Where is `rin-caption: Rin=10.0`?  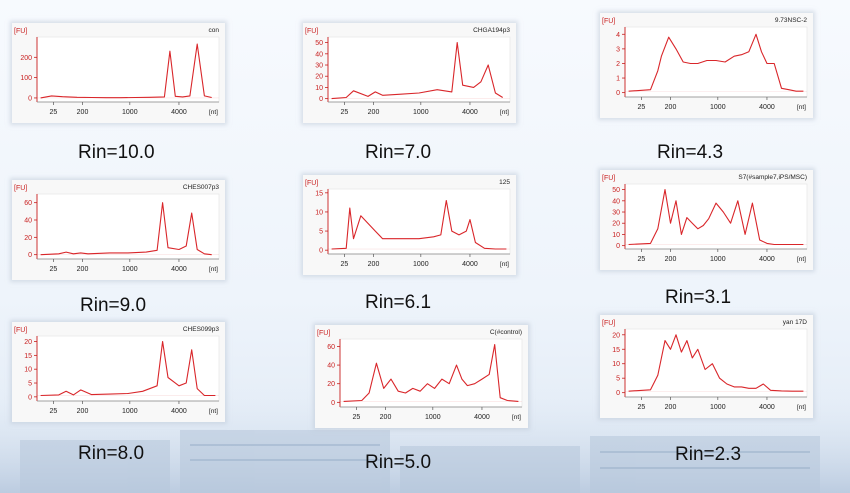
rin-caption: Rin=10.0 is located at coordinates (116, 152).